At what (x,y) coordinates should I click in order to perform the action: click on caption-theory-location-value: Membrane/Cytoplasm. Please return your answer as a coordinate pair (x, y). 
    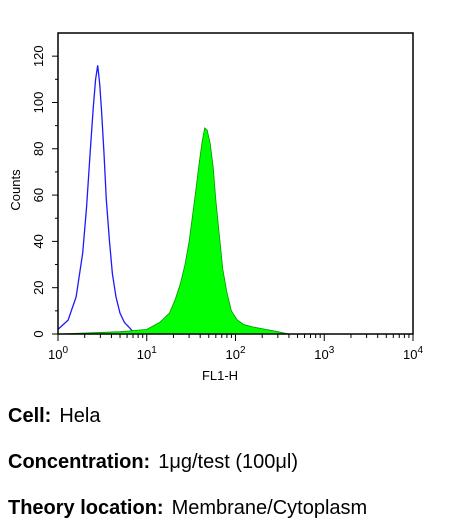
    Looking at the image, I should click on (269, 508).